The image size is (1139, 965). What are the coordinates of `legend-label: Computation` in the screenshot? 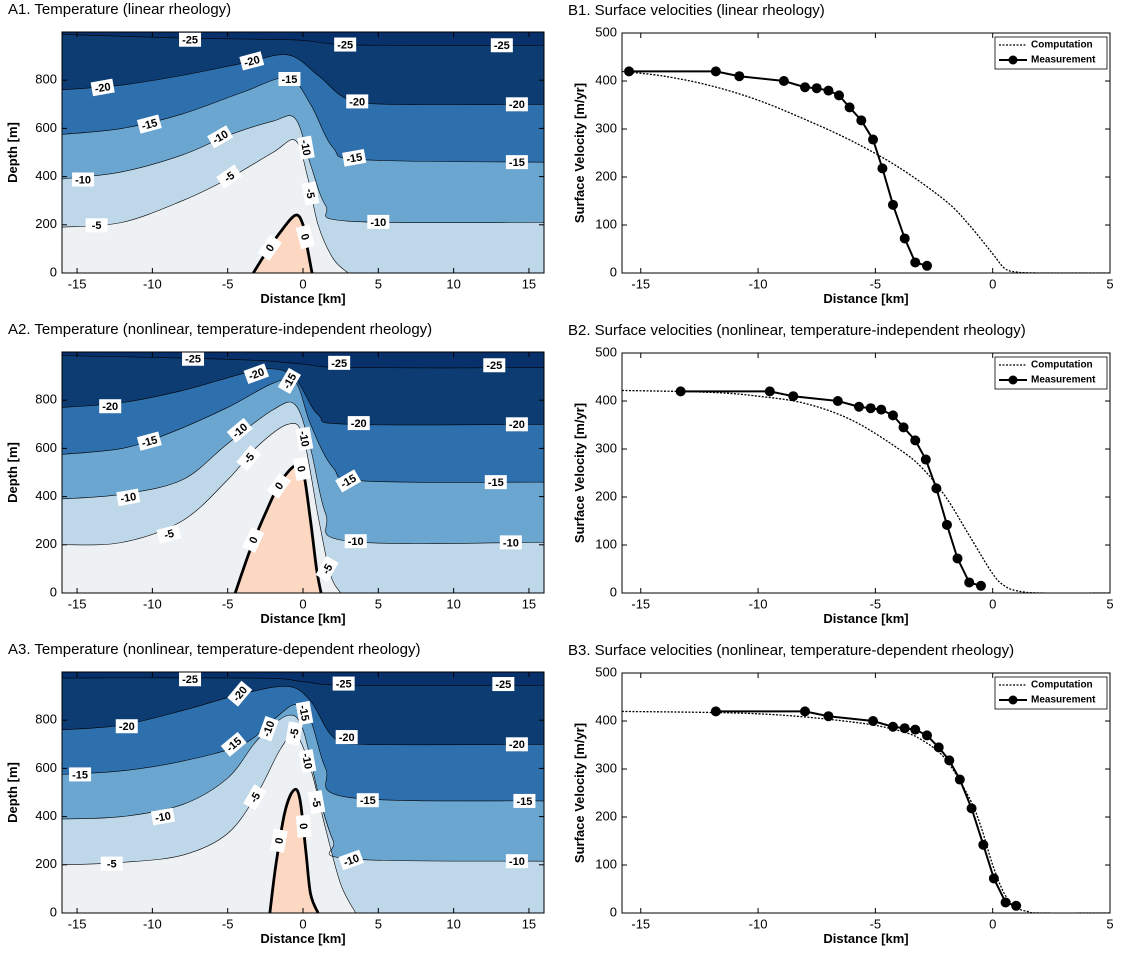 It's located at (1062, 45).